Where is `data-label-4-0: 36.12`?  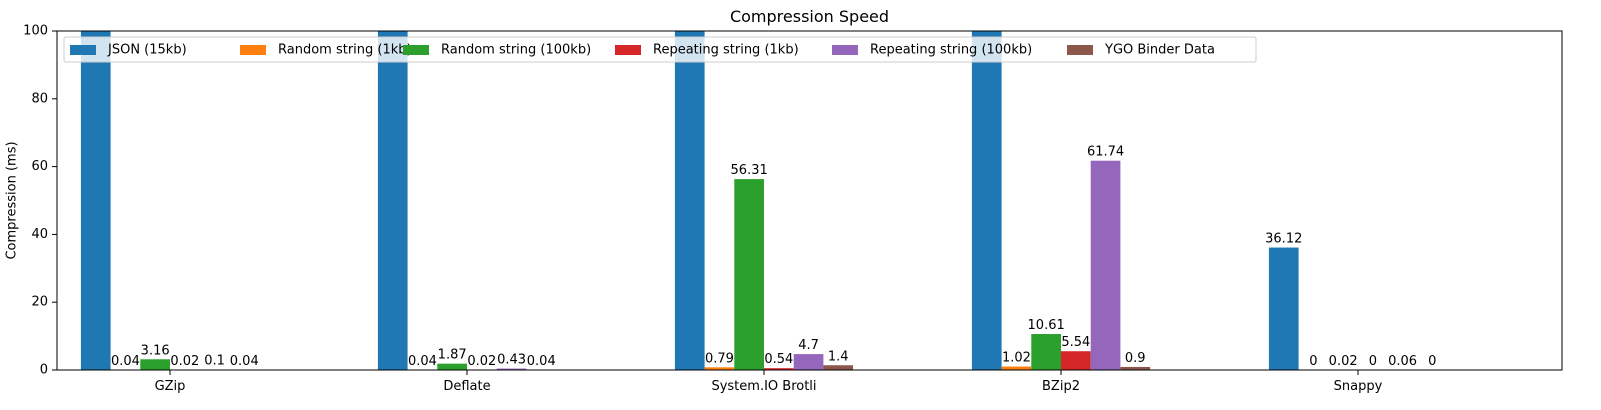
data-label-4-0: 36.12 is located at coordinates (1283, 239).